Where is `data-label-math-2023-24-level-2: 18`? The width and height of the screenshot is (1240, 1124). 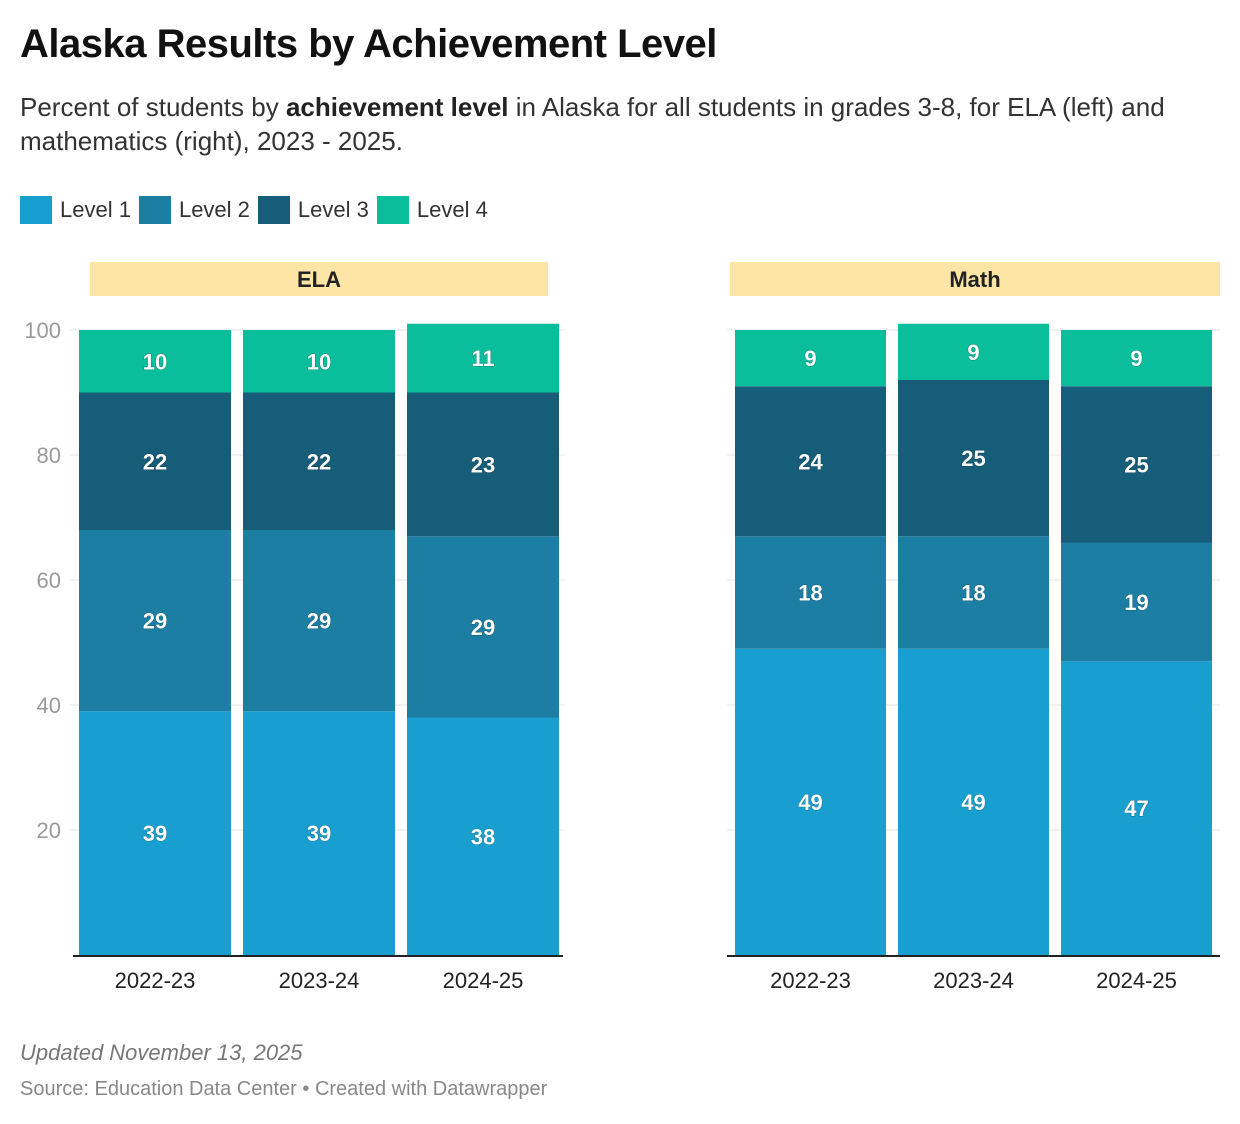 data-label-math-2023-24-level-2: 18 is located at coordinates (973, 593).